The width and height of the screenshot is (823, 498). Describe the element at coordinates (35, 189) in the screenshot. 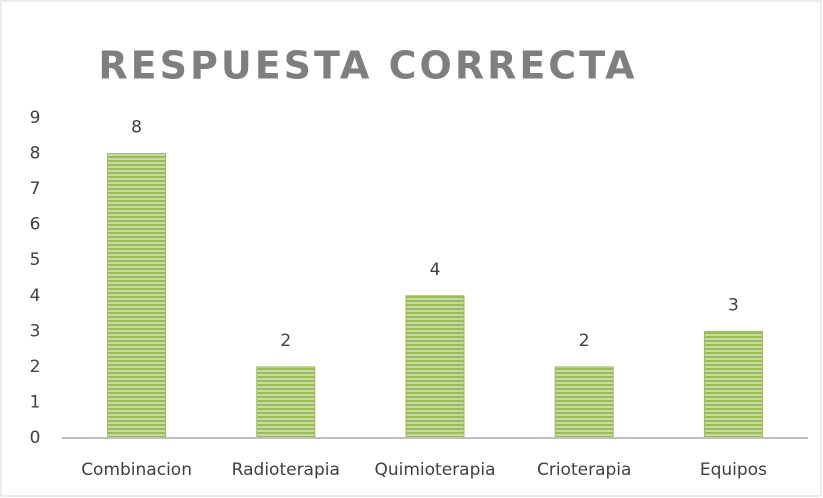

I see `y-tick-label: 7` at that location.